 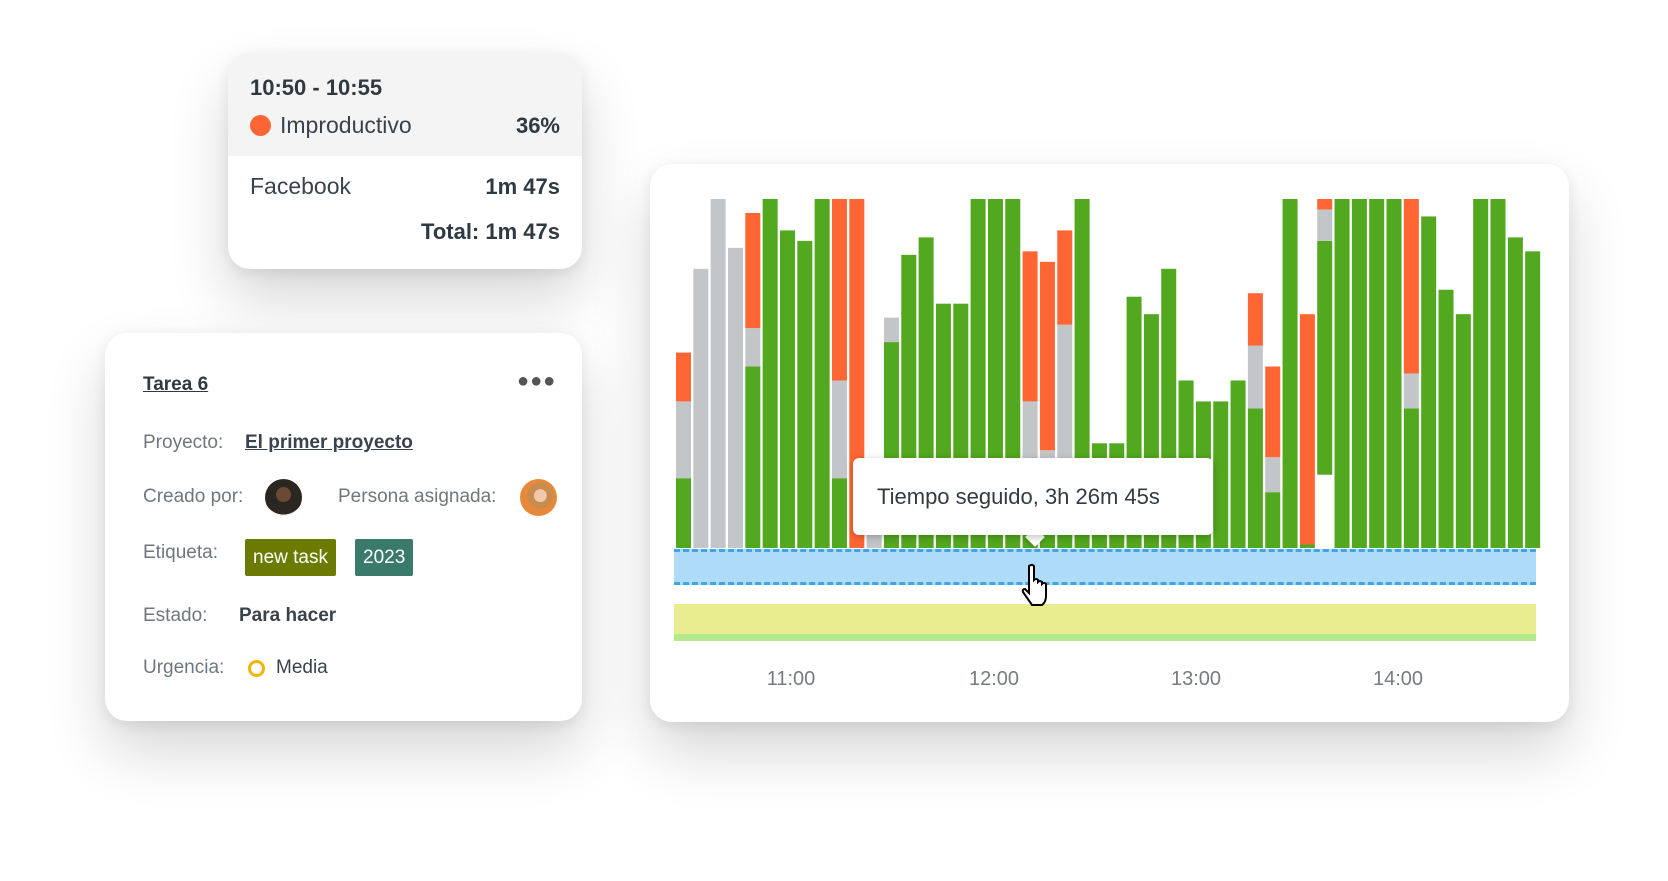 I want to click on assignee-avatar, so click(x=538, y=497).